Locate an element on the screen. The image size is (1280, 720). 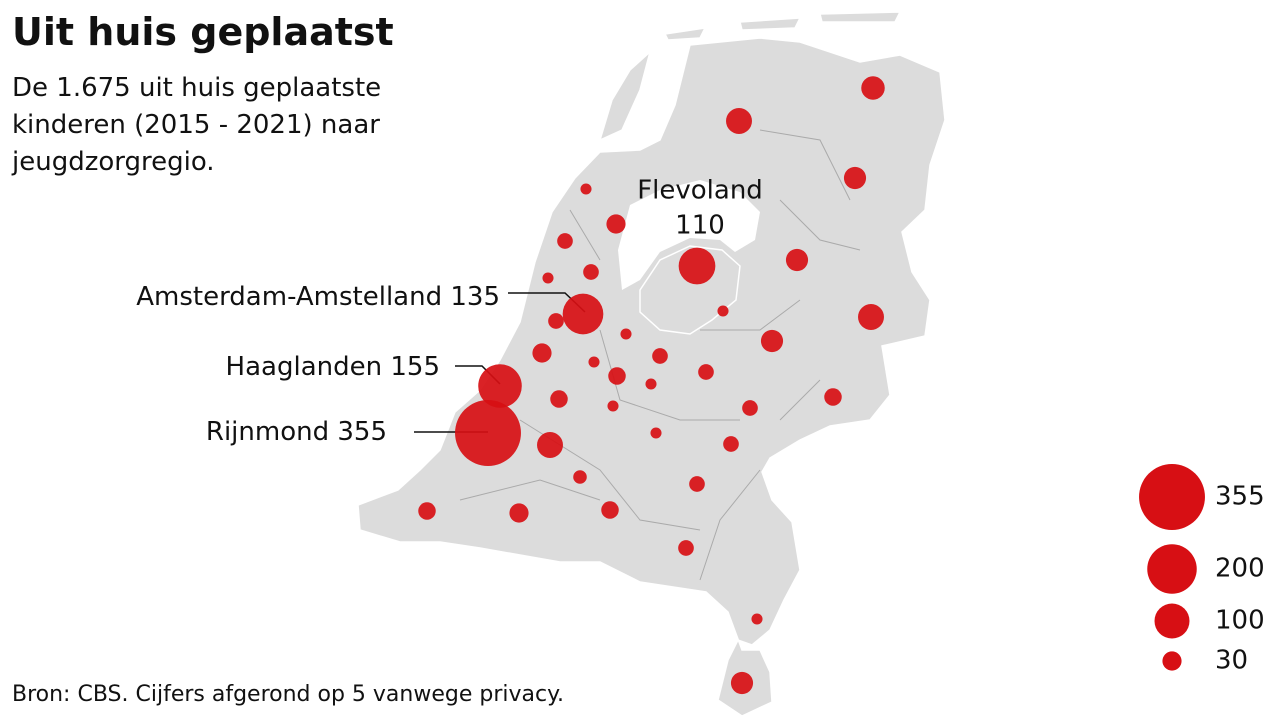
region-label: Haaglanden 155 is located at coordinates (333, 367).